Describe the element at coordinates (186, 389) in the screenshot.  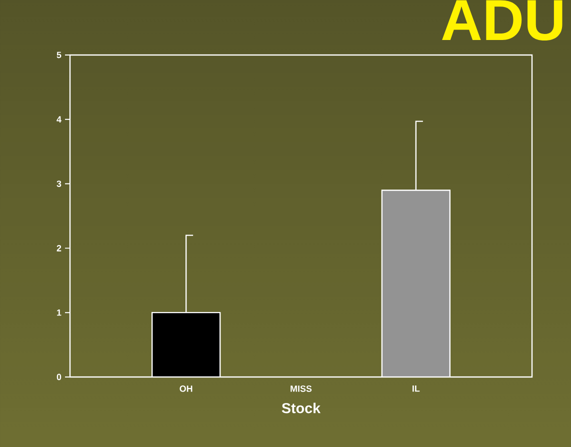
I see `x-tick-label: OH` at that location.